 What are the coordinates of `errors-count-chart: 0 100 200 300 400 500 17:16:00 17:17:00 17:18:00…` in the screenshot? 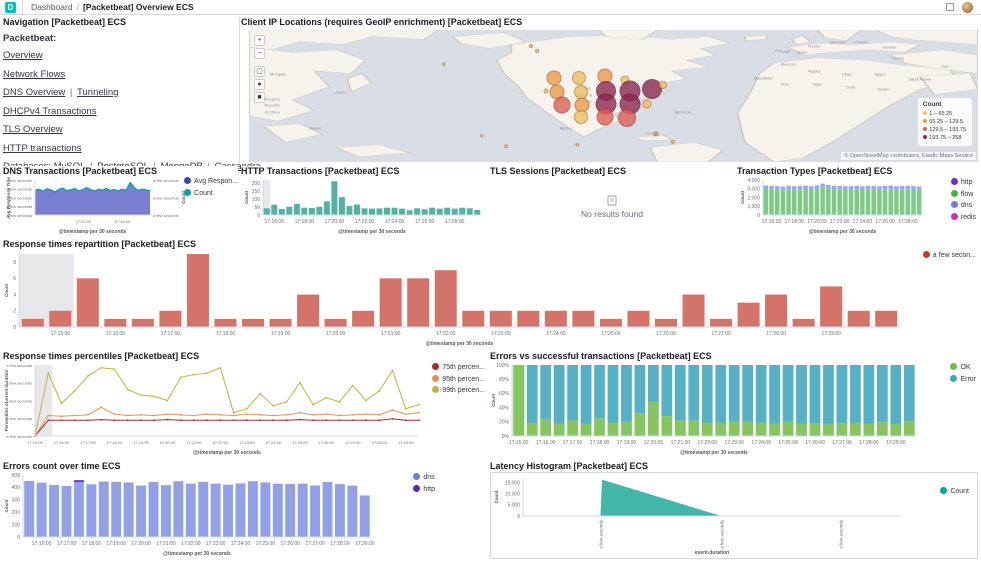 It's located at (189, 514).